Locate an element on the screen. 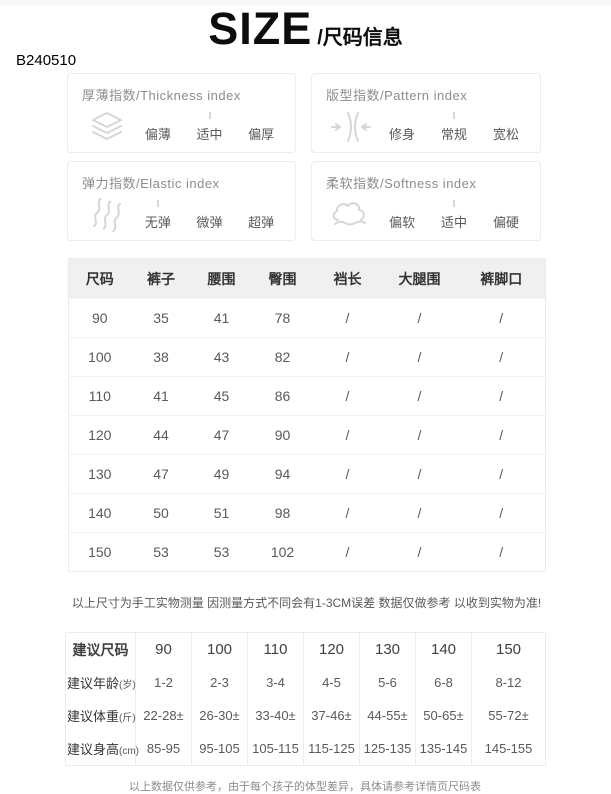  index-option: 修身 is located at coordinates (401, 134).